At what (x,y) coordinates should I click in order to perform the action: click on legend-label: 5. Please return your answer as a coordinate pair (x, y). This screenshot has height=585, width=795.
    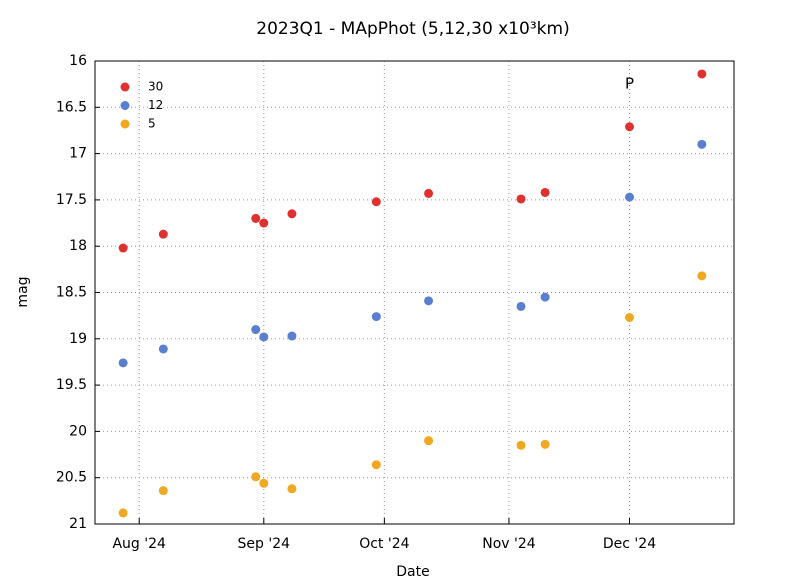
    Looking at the image, I should click on (152, 124).